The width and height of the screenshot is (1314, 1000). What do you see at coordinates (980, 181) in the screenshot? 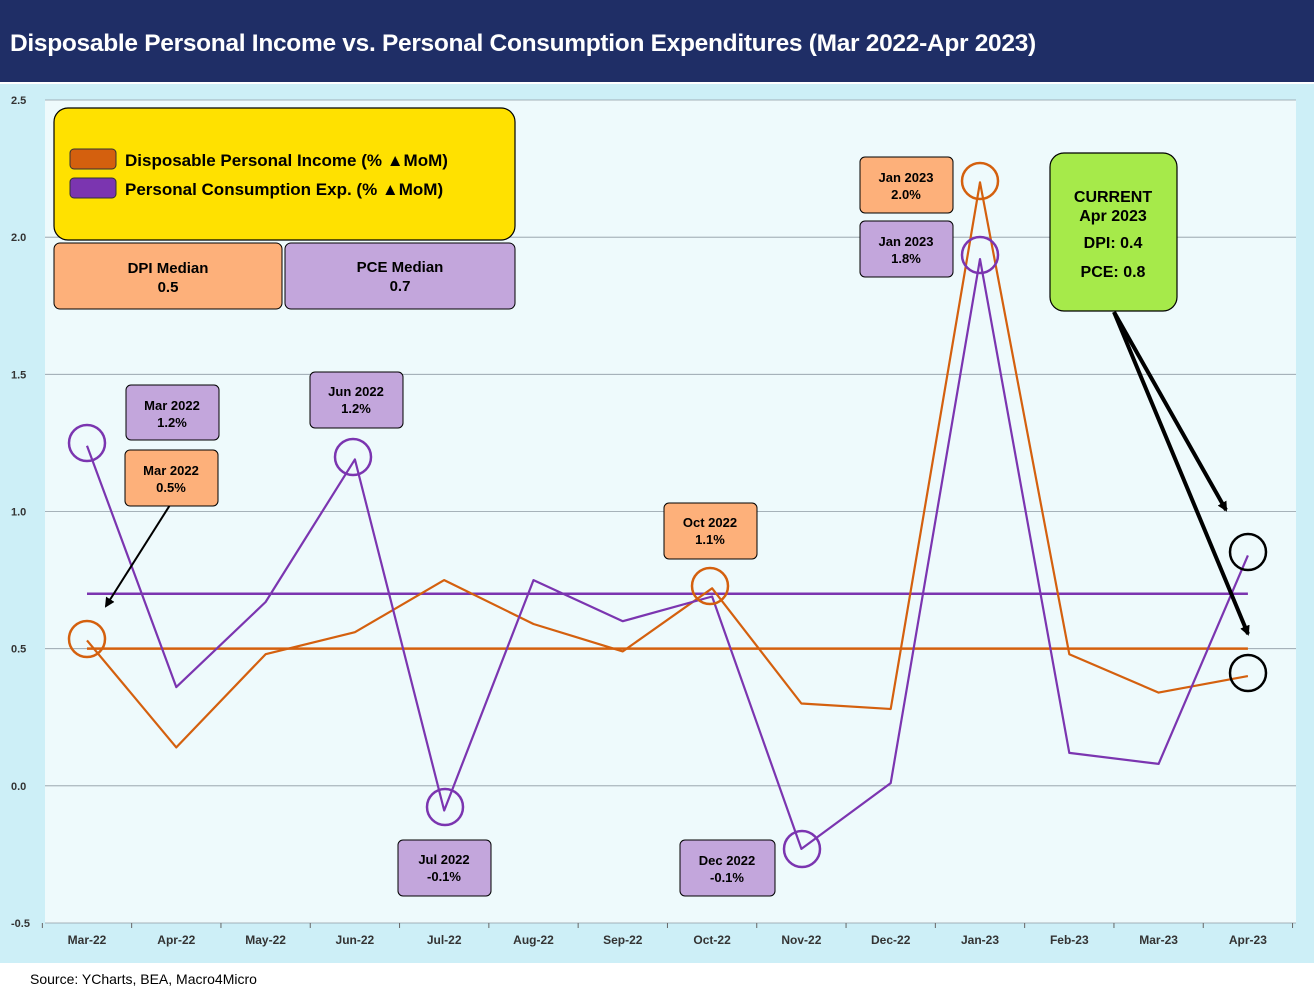
I see `circle-jan23-dpi` at bounding box center [980, 181].